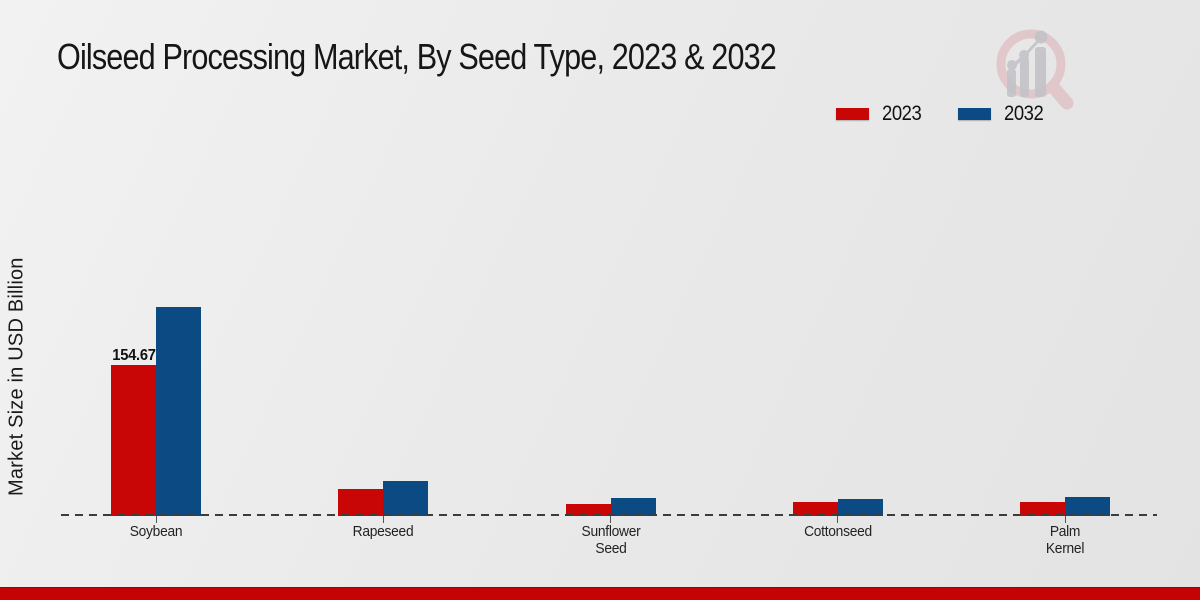 This screenshot has height=600, width=1200. Describe the element at coordinates (610, 540) in the screenshot. I see `category-label-sunflower-seed: Sunflower Seed` at that location.